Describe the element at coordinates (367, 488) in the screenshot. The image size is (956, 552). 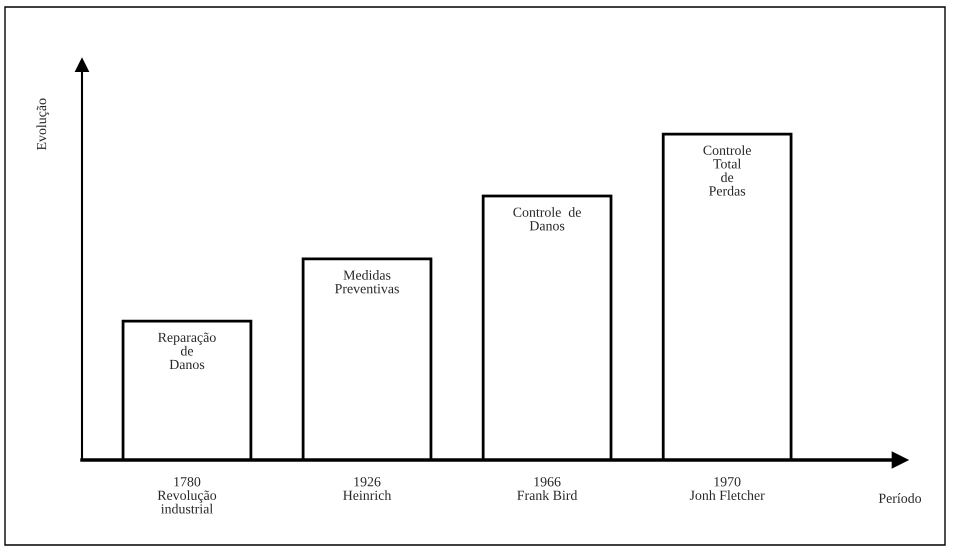
I see `x-tick-label: 1926 Heinrich` at that location.